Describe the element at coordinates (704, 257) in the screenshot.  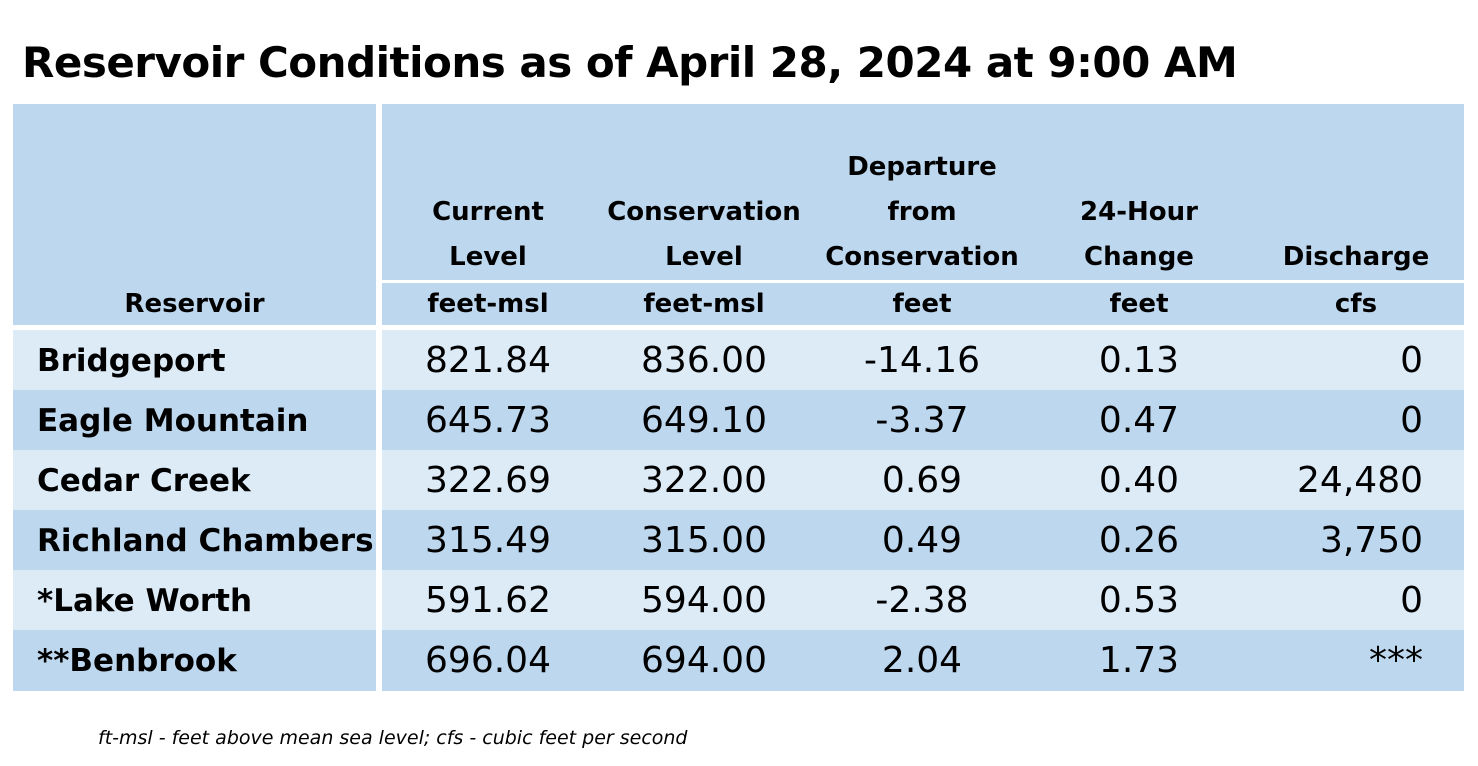
I see `header-conservation-line2: Level` at that location.